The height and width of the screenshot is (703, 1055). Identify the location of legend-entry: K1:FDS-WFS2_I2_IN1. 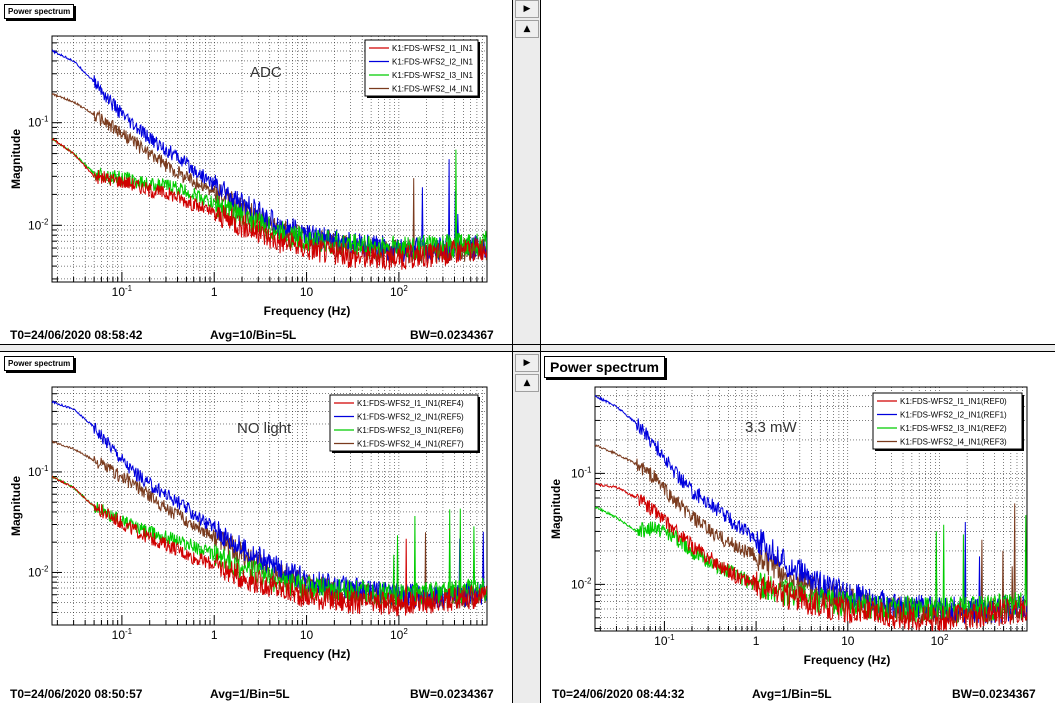
(432, 62).